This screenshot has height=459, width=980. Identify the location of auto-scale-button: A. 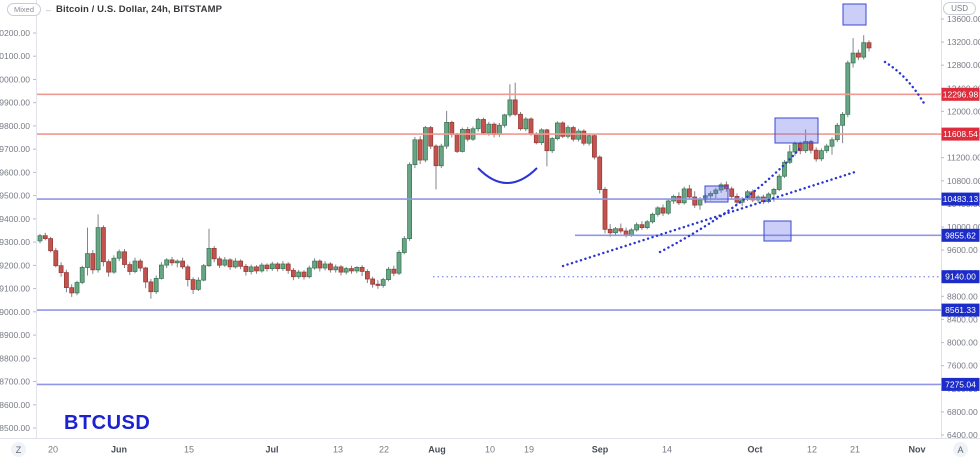
(960, 449).